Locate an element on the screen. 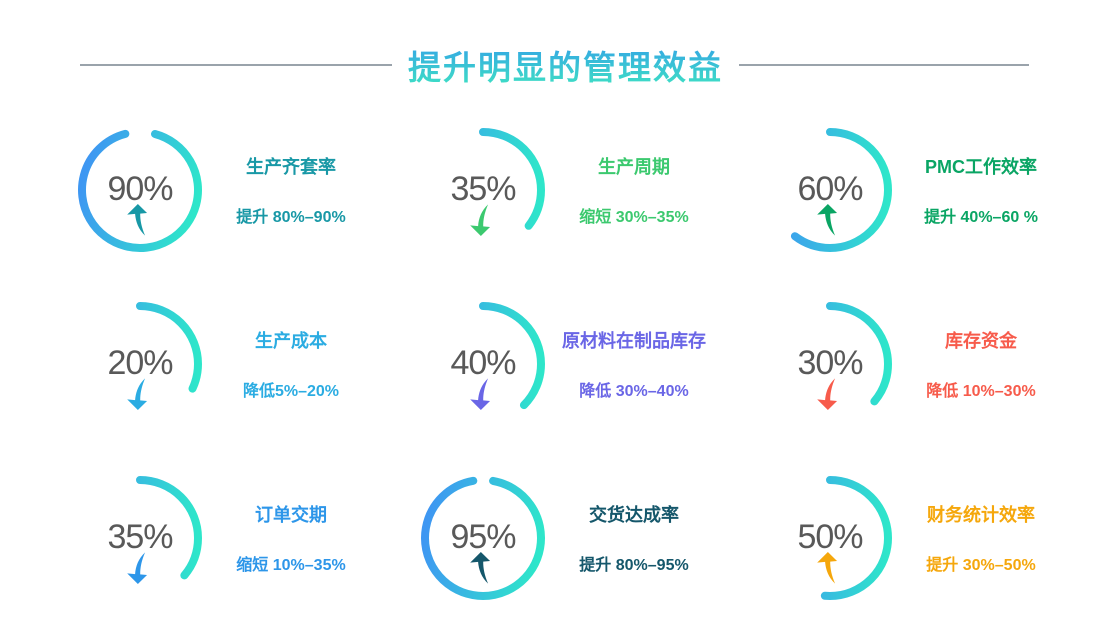 This screenshot has height=623, width=1109. percent-value: 60% is located at coordinates (830, 189).